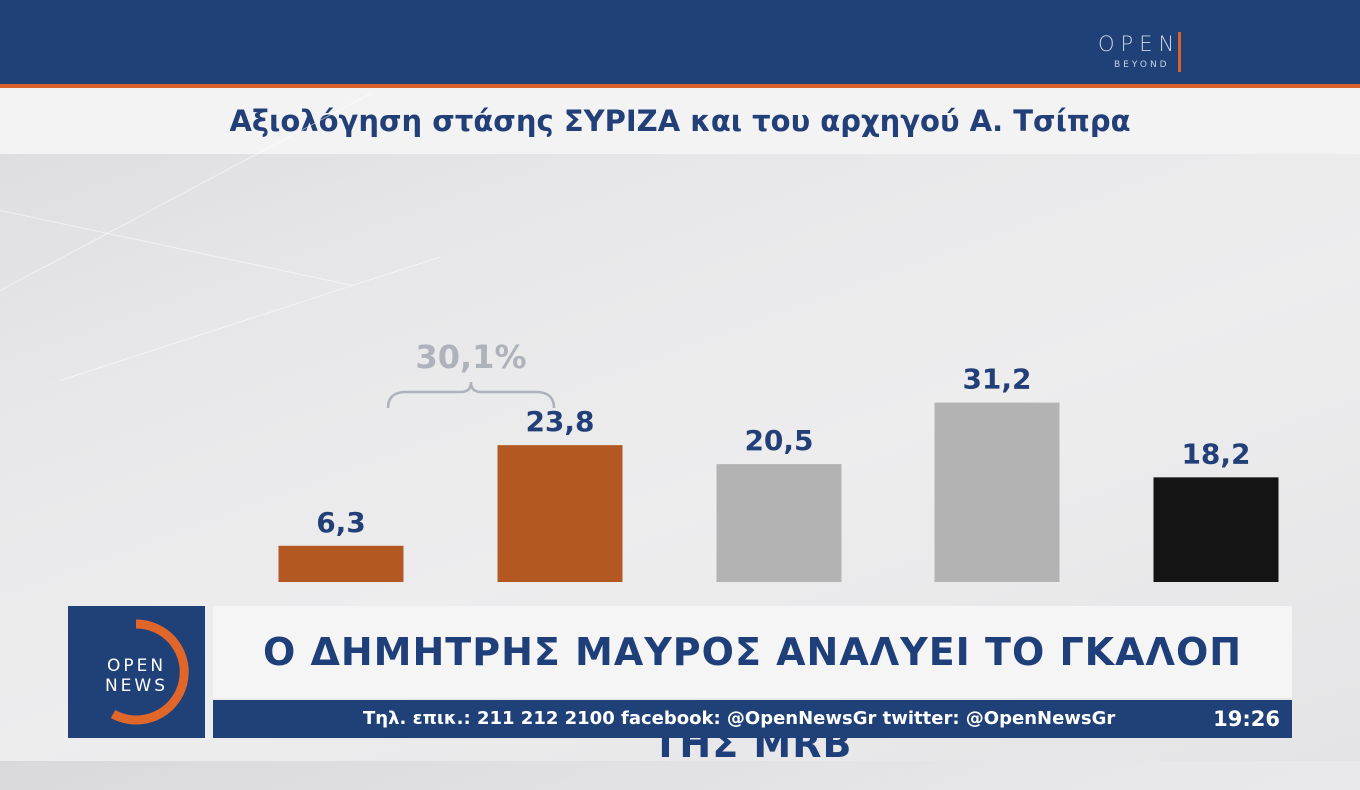 This screenshot has width=1360, height=790. Describe the element at coordinates (471, 395) in the screenshot. I see `bracket-brace-icon` at that location.